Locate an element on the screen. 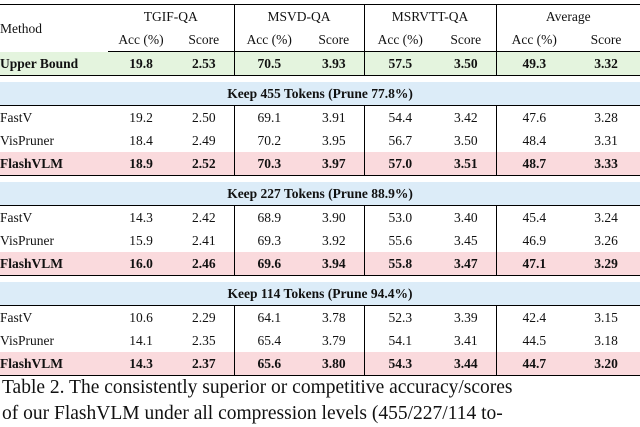  table-cell: 56.7 is located at coordinates (400, 140).